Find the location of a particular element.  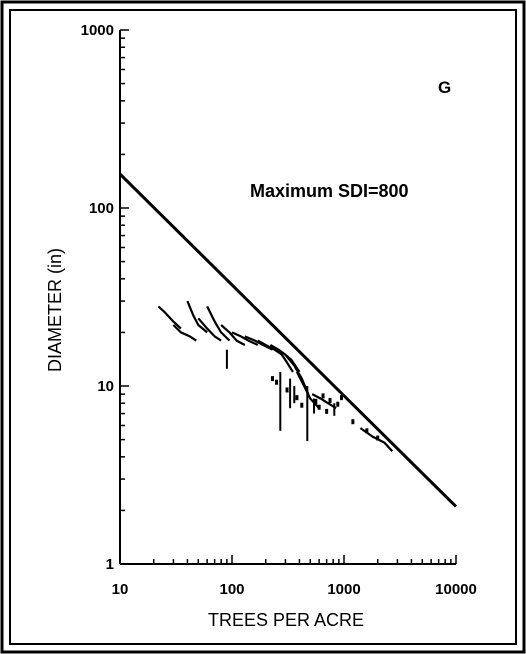

y-tick-labels: 1 10 100 1000 is located at coordinates (97, 297).